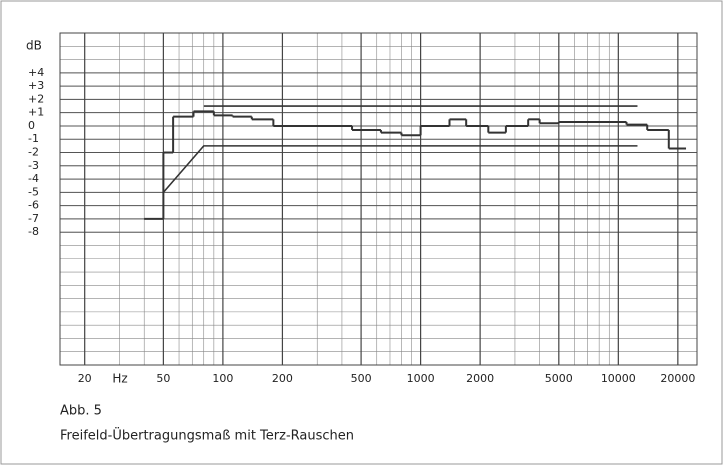 Image resolution: width=723 pixels, height=465 pixels. What do you see at coordinates (31, 125) in the screenshot?
I see `y-tick-label: 0` at bounding box center [31, 125].